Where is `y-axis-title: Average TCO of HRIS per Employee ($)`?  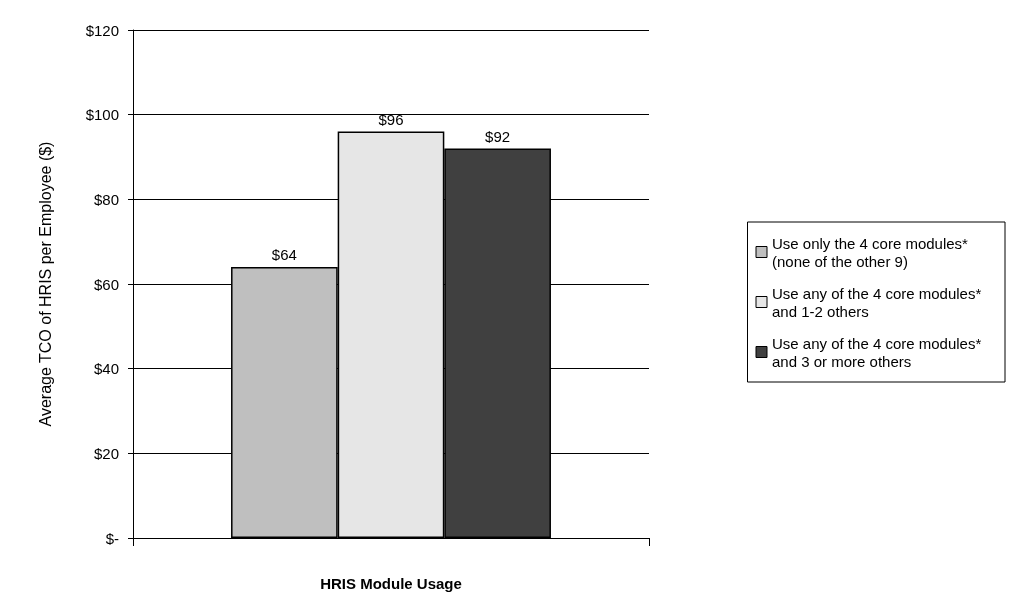 y-axis-title: Average TCO of HRIS per Employee ($) is located at coordinates (45, 284).